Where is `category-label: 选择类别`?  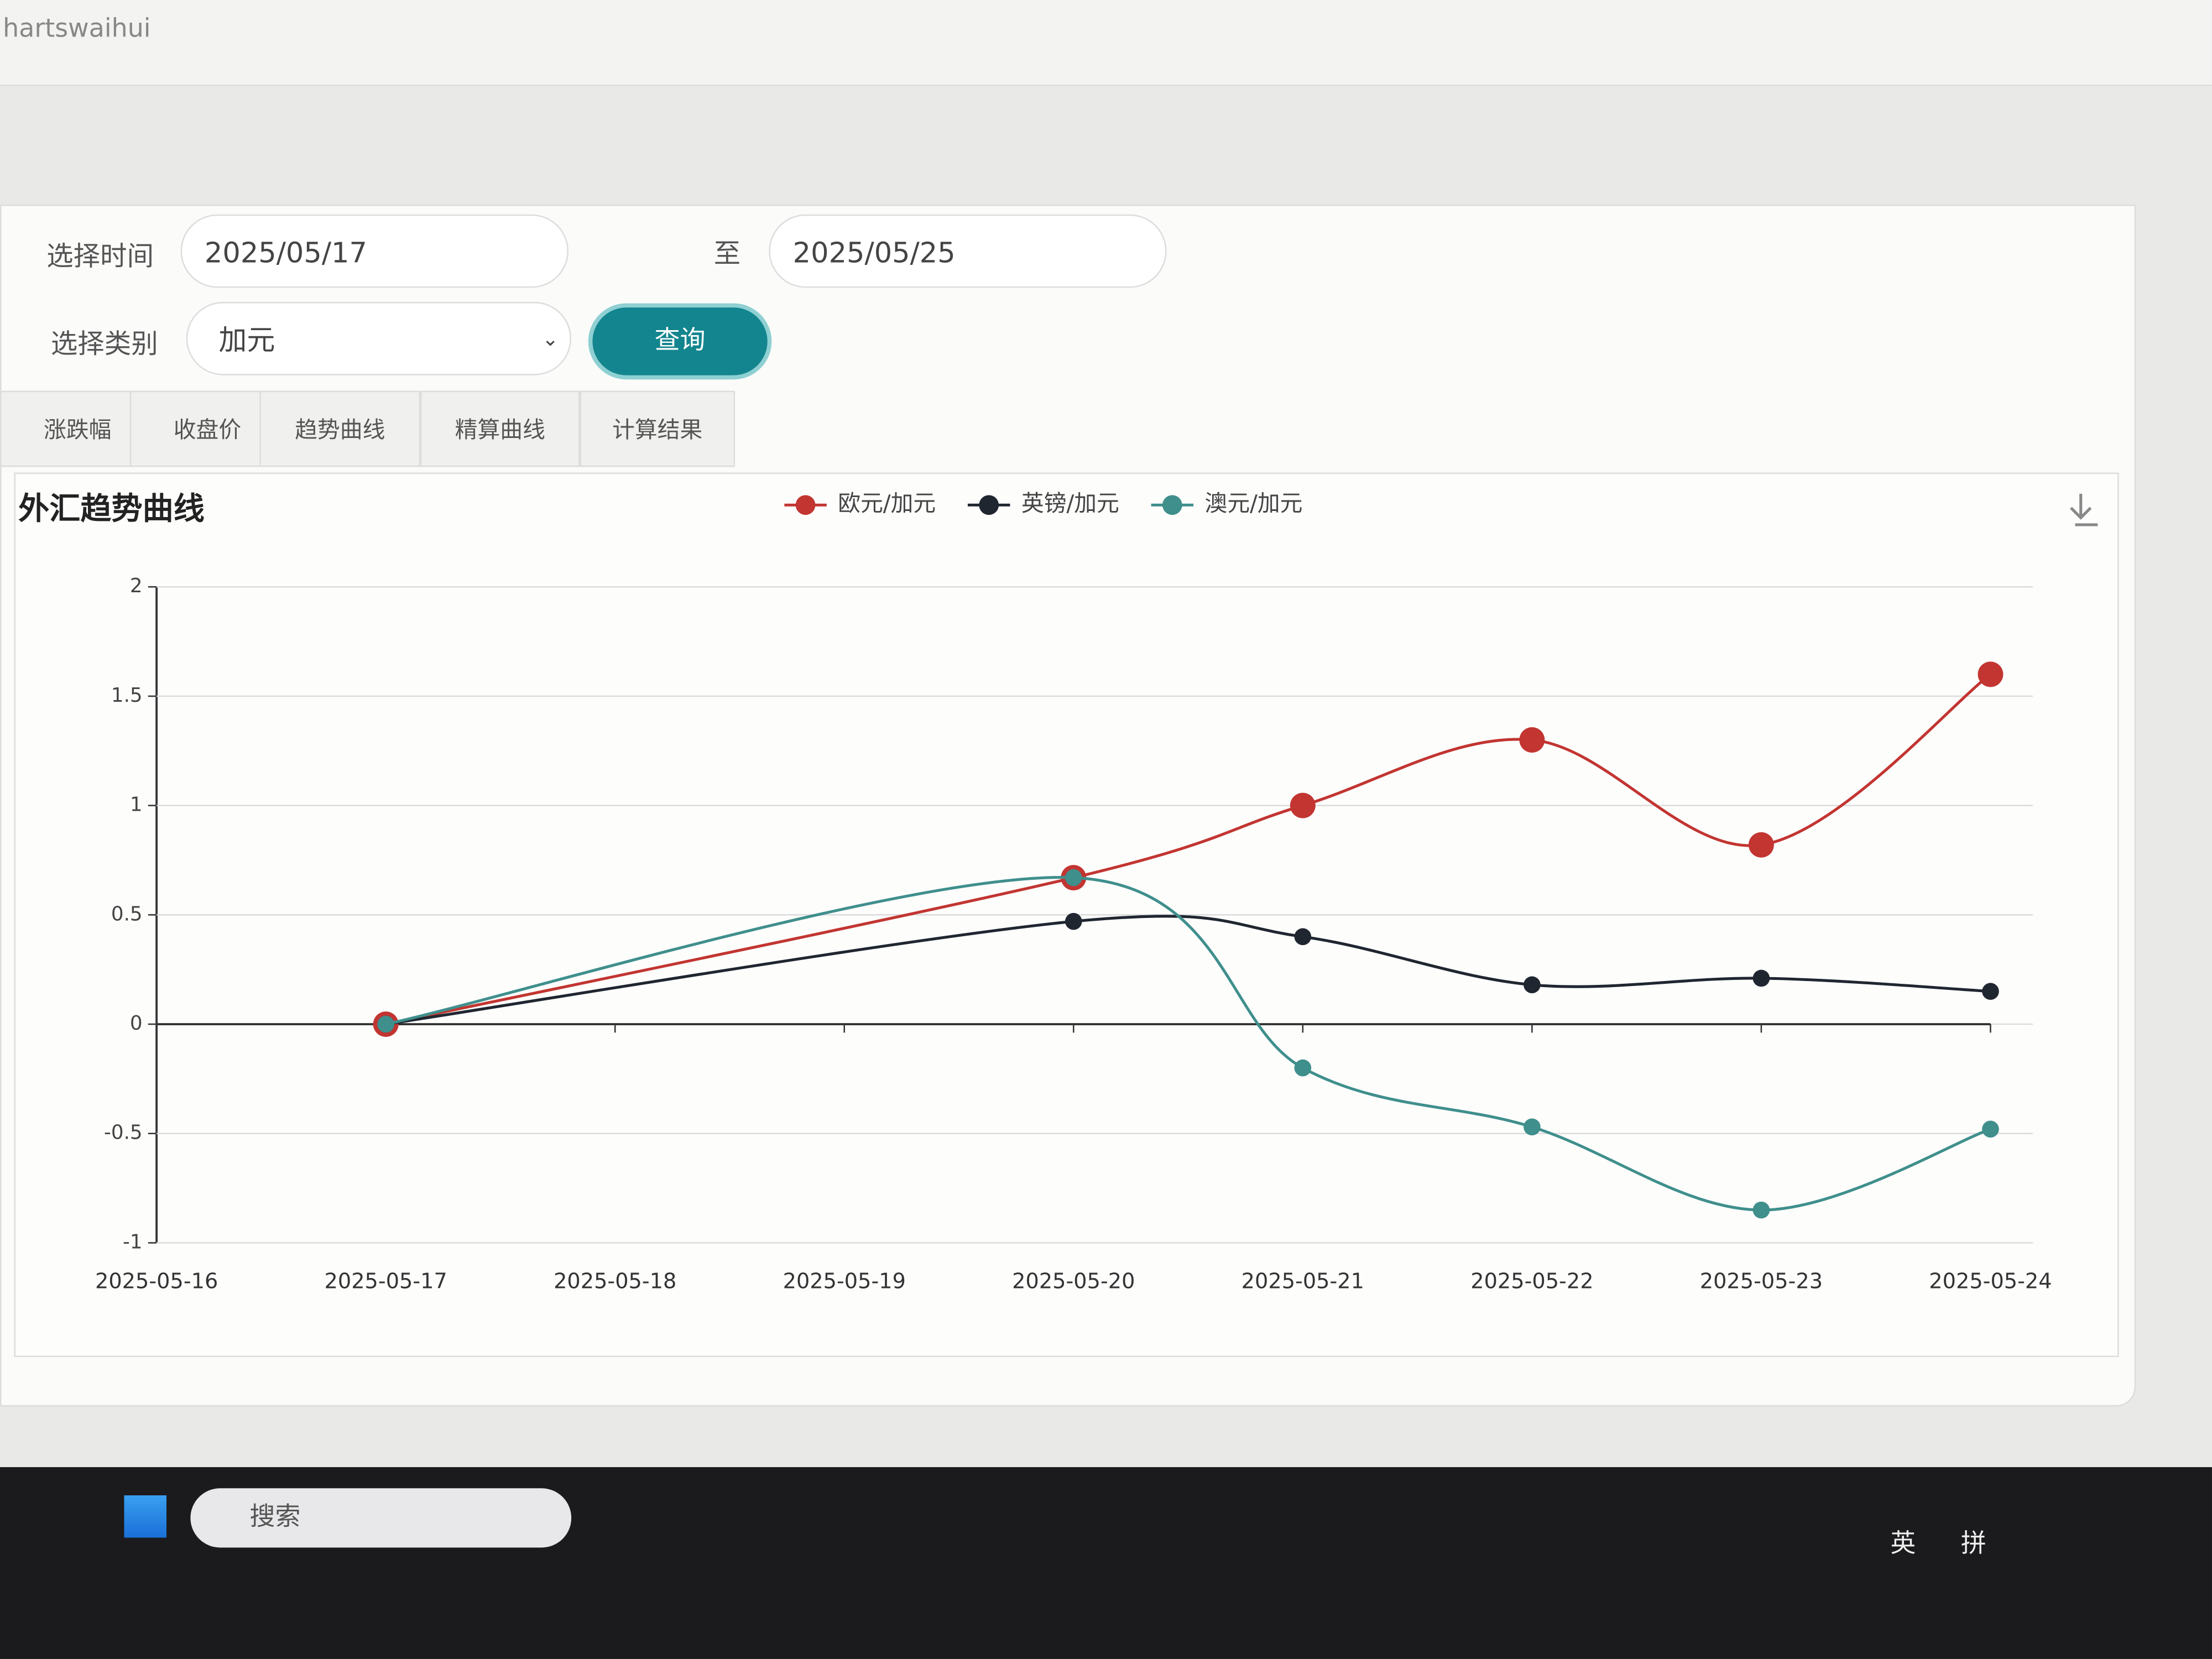
category-label: 选择类别 is located at coordinates (104, 344).